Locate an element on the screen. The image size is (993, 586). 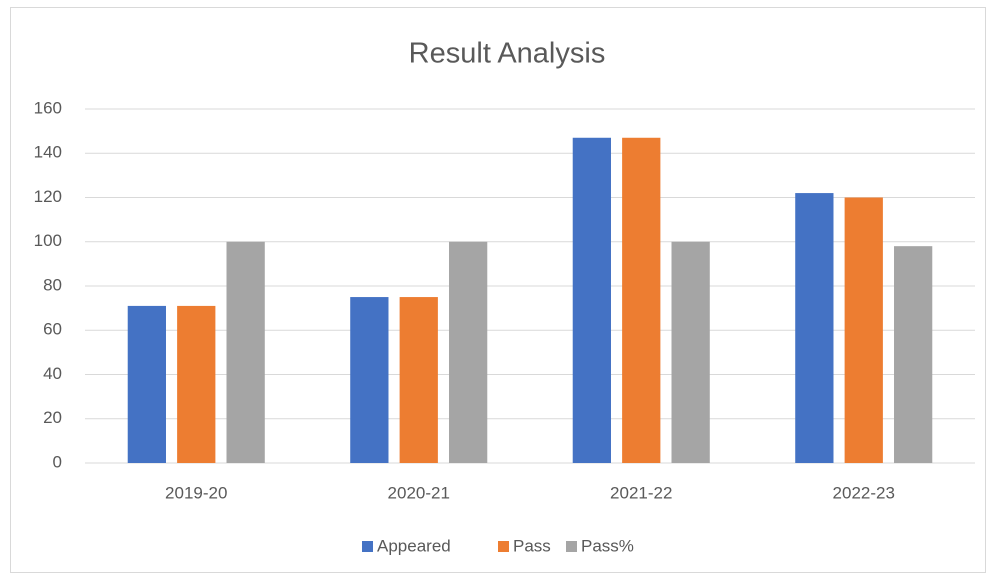
y-tick-label: 0 is located at coordinates (57, 461).